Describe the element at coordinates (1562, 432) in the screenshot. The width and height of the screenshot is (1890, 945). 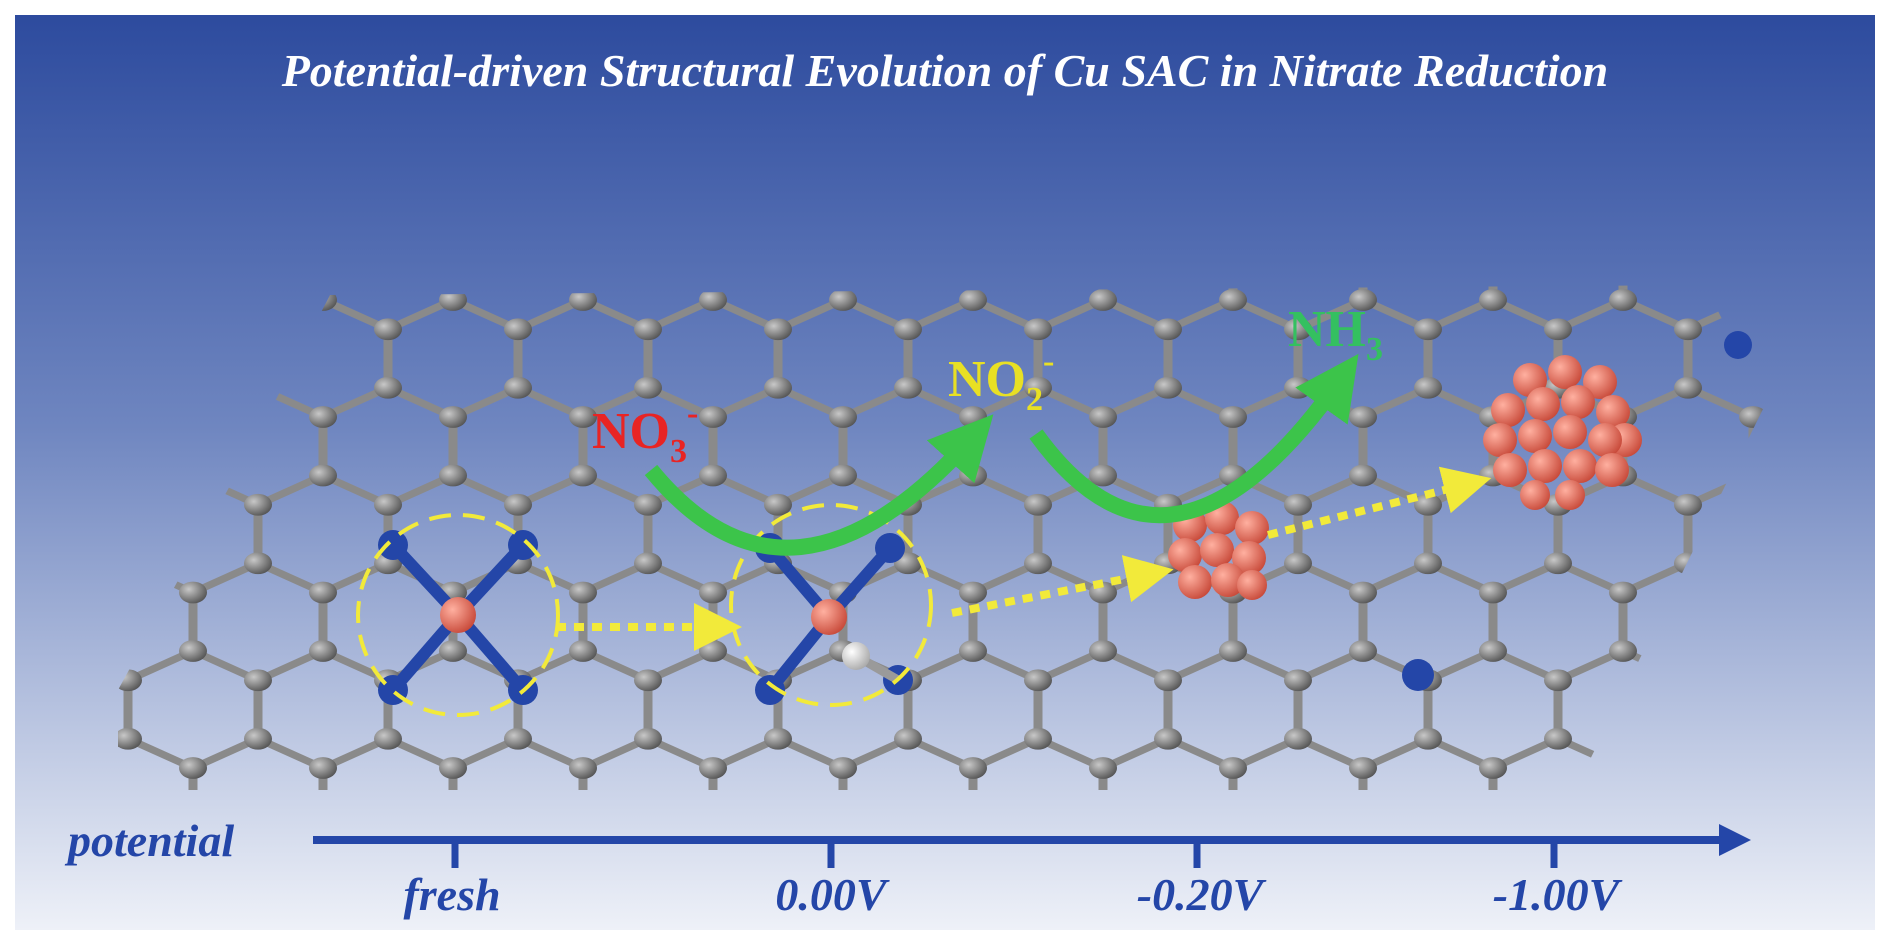
I see `cu-cluster-large` at that location.